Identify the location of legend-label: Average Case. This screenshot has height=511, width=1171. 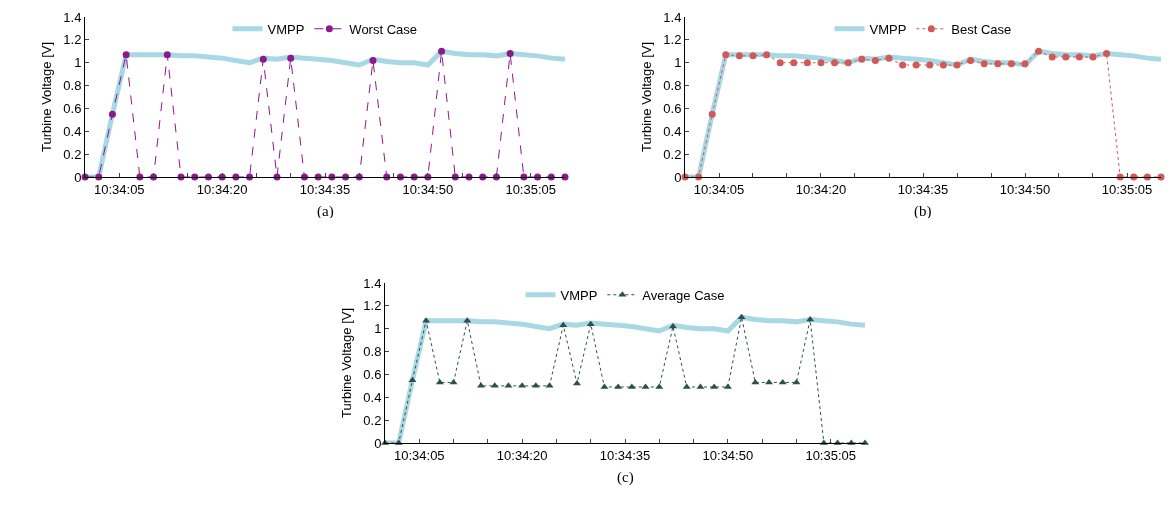
(683, 295).